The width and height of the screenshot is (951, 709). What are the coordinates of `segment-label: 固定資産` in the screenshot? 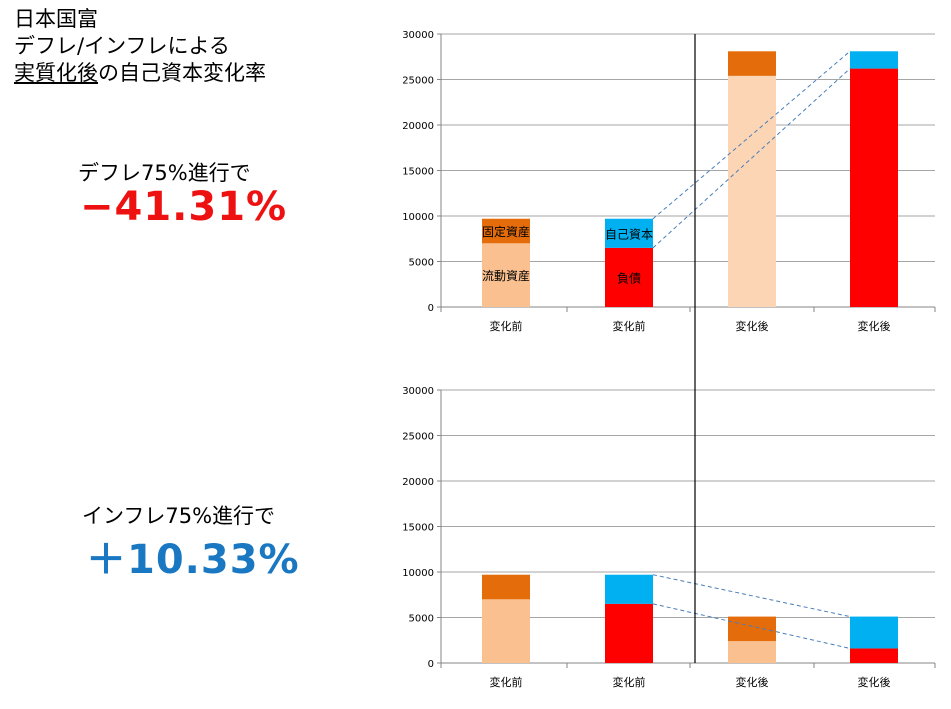 It's located at (506, 231).